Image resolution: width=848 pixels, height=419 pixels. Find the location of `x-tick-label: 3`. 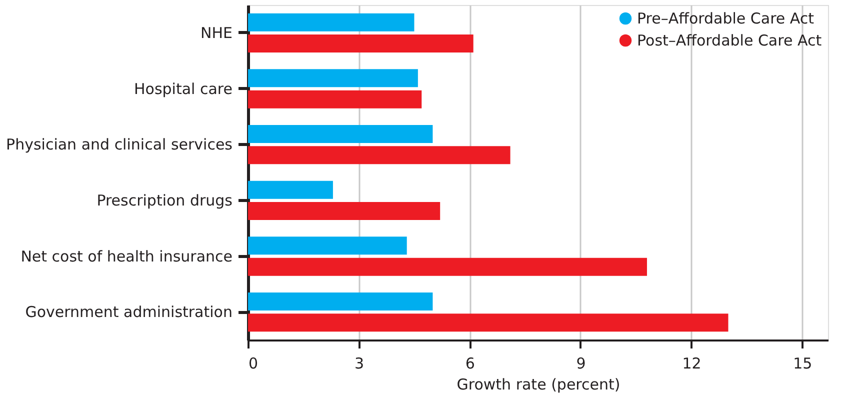

x-tick-label: 3 is located at coordinates (359, 363).